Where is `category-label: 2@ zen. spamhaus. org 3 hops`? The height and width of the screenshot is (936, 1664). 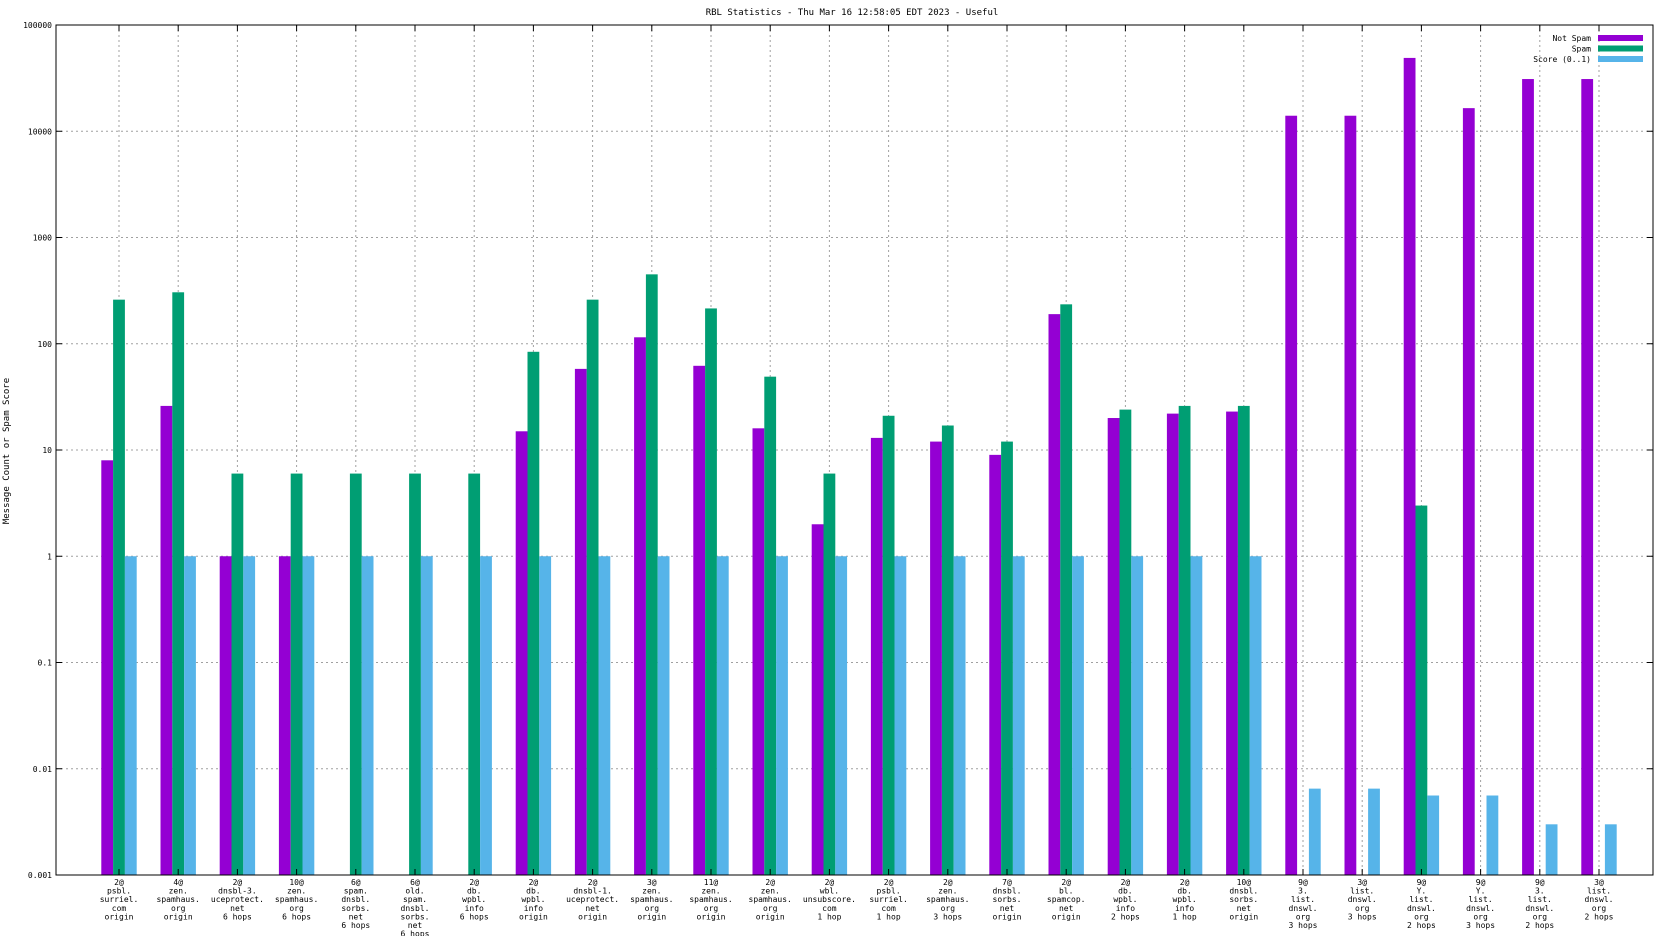
category-label: 2@ zen. spamhaus. org 3 hops is located at coordinates (947, 899).